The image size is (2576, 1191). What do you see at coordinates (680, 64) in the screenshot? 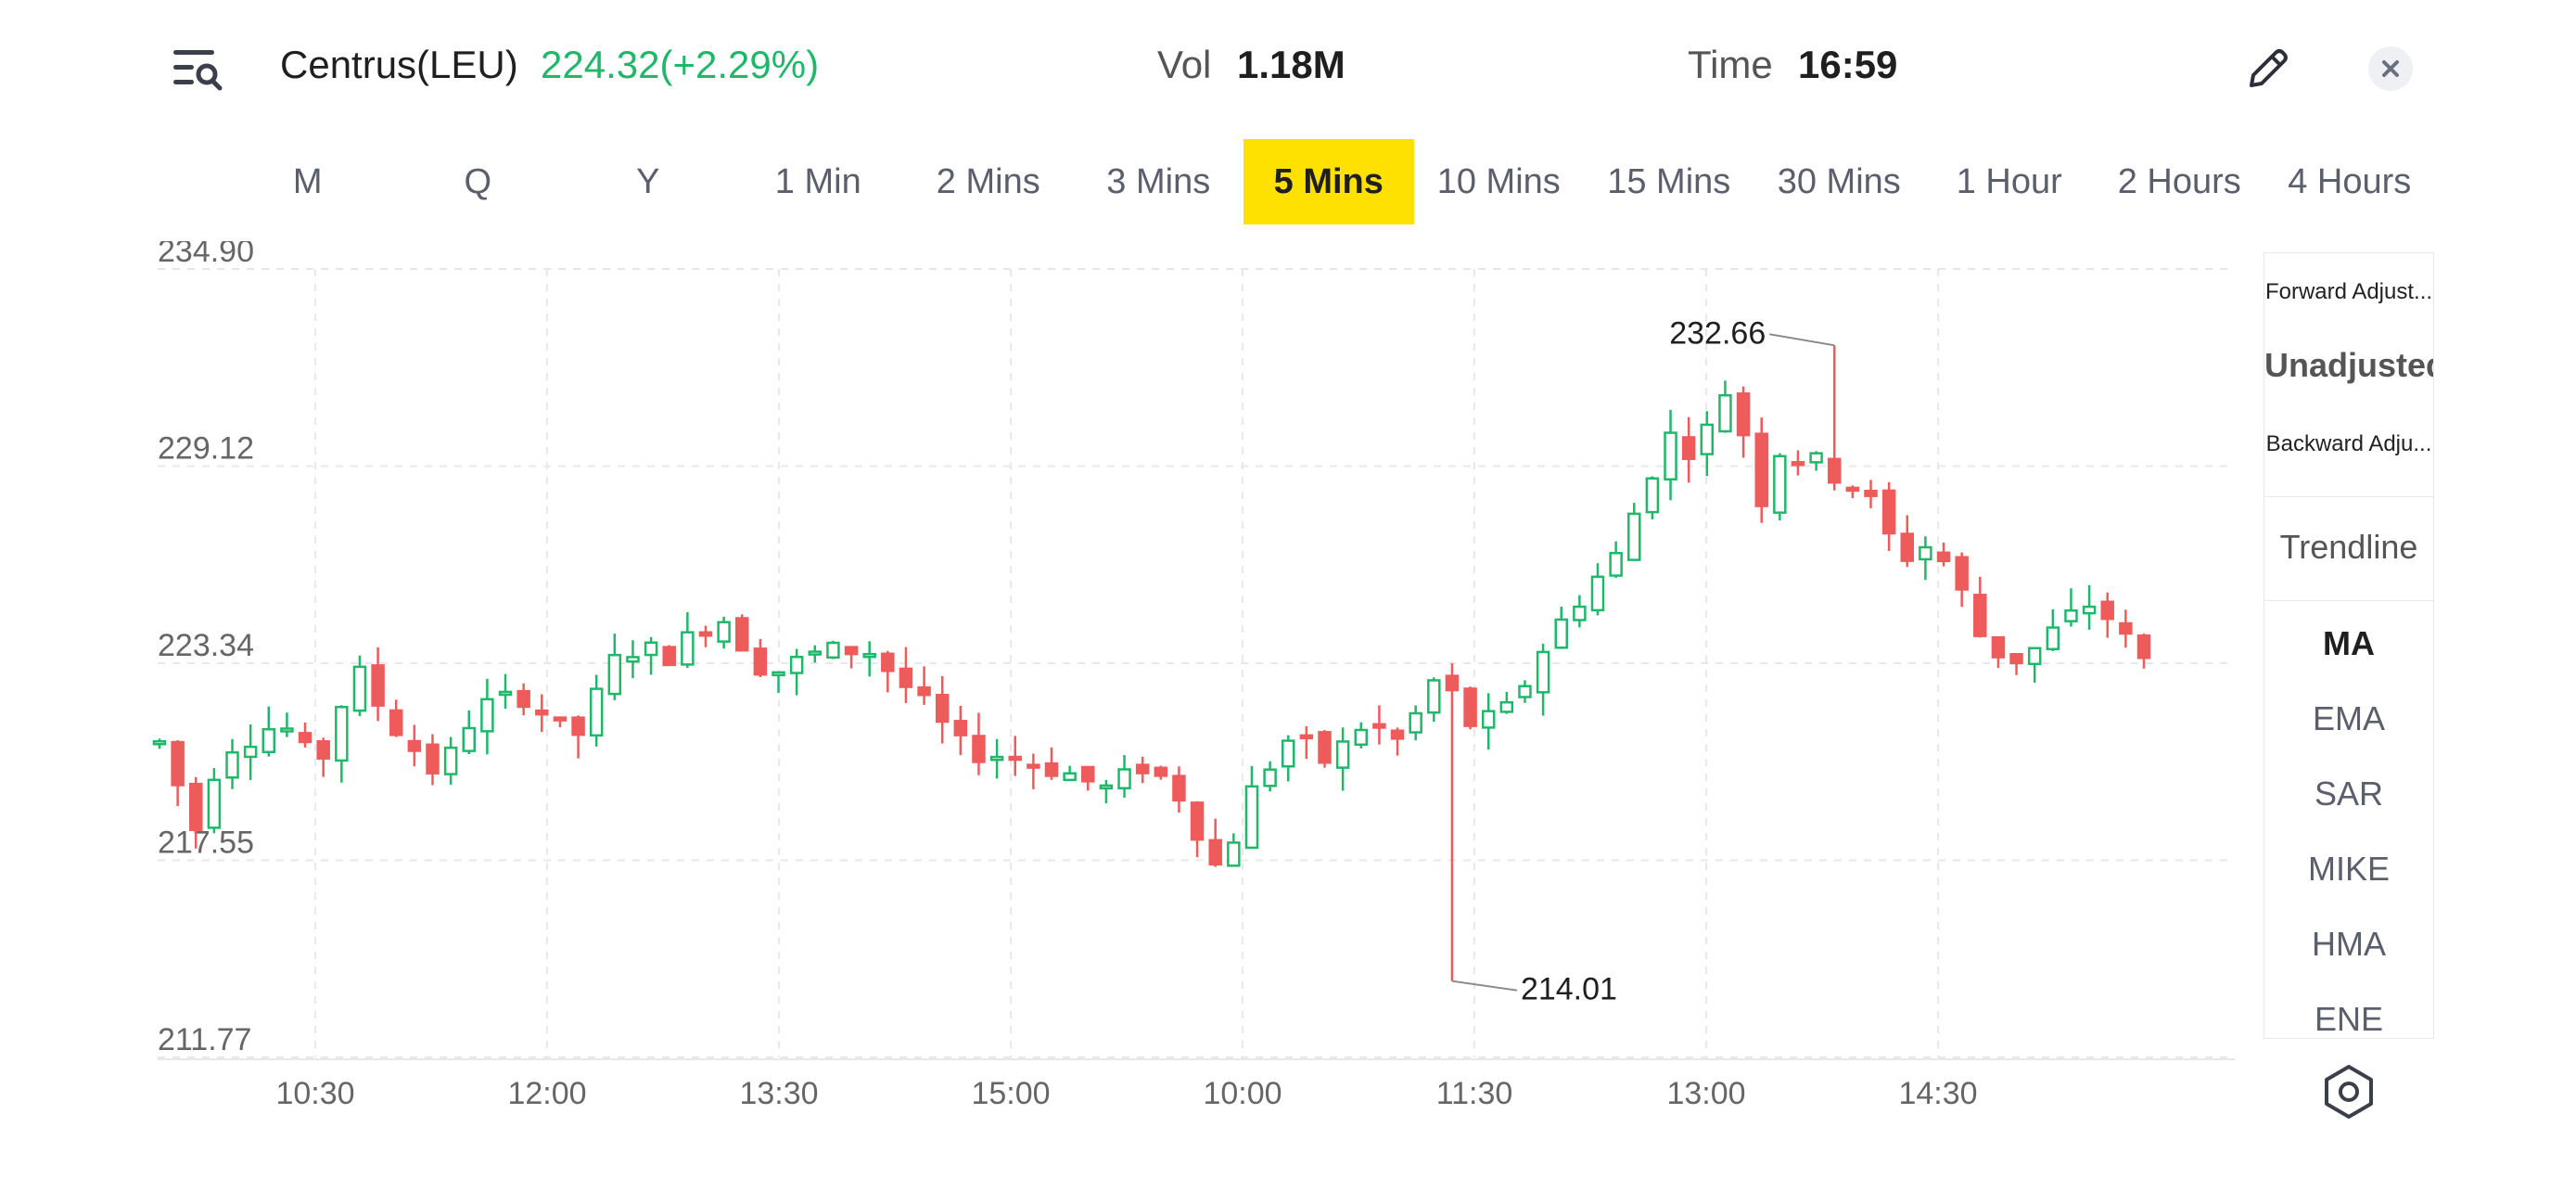
I see `price-change: 224.32(+2.29%)` at bounding box center [680, 64].